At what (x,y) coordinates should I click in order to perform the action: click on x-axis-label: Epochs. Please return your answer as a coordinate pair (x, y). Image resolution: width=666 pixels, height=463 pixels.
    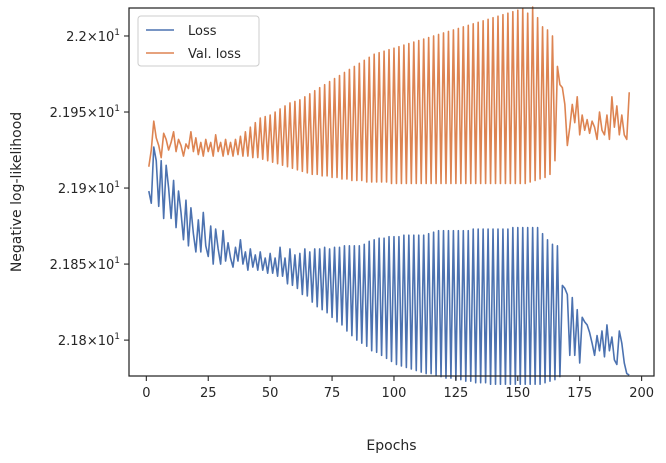
    Looking at the image, I should click on (391, 446).